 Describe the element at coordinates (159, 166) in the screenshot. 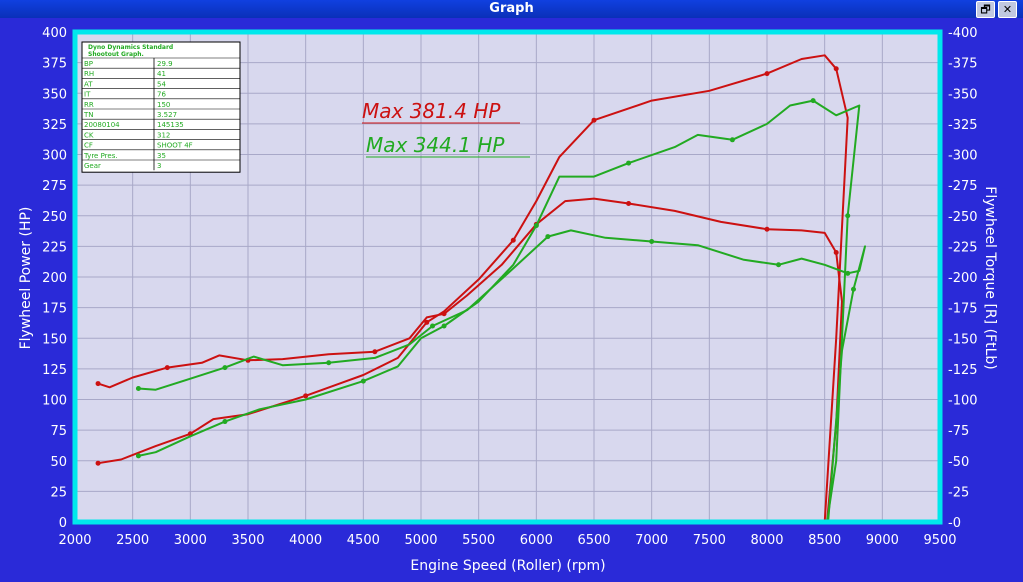

I see `info-table-value-10: 3` at that location.